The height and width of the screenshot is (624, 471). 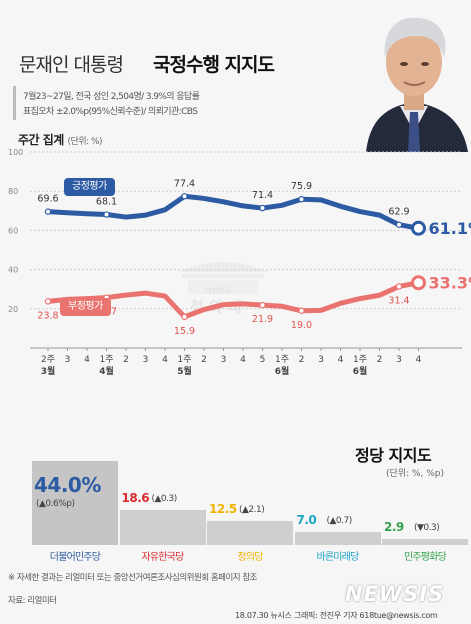 What do you see at coordinates (337, 557) in the screenshot?
I see `party-name: 바른미래당` at bounding box center [337, 557].